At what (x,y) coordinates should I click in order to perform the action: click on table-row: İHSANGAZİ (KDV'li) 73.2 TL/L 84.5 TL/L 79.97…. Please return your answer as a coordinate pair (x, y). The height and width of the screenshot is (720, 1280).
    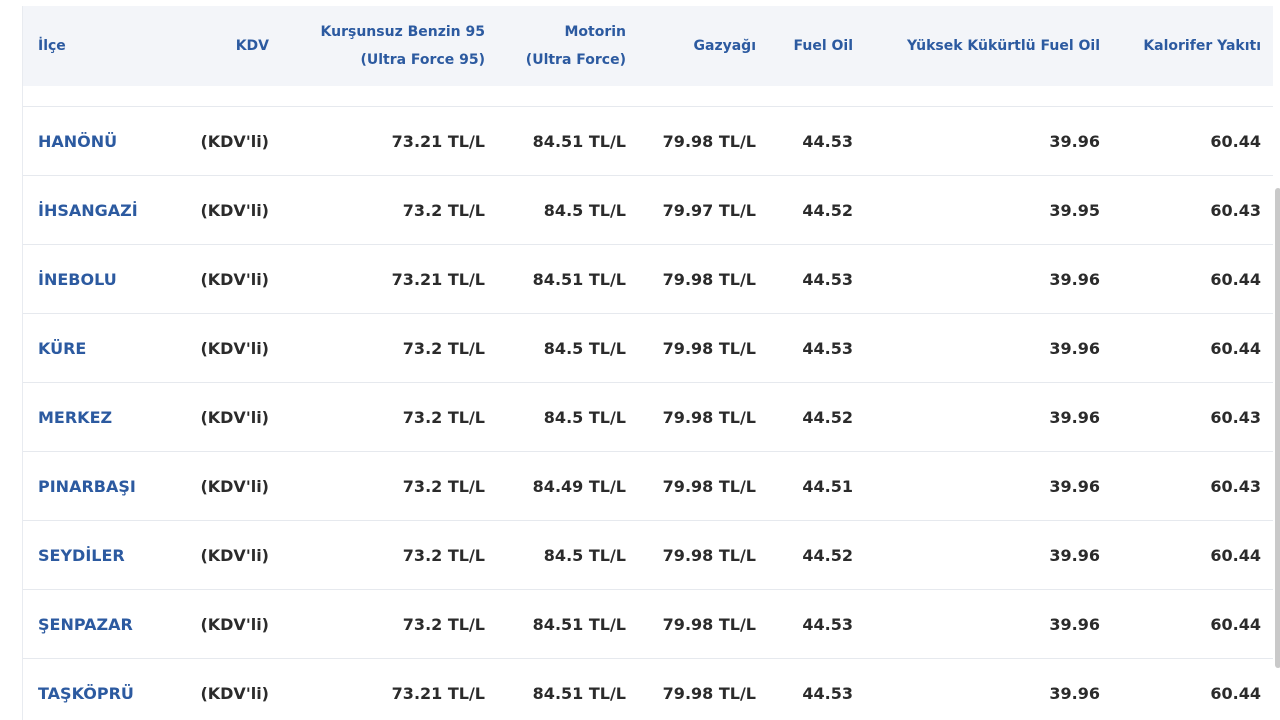
    Looking at the image, I should click on (648, 210).